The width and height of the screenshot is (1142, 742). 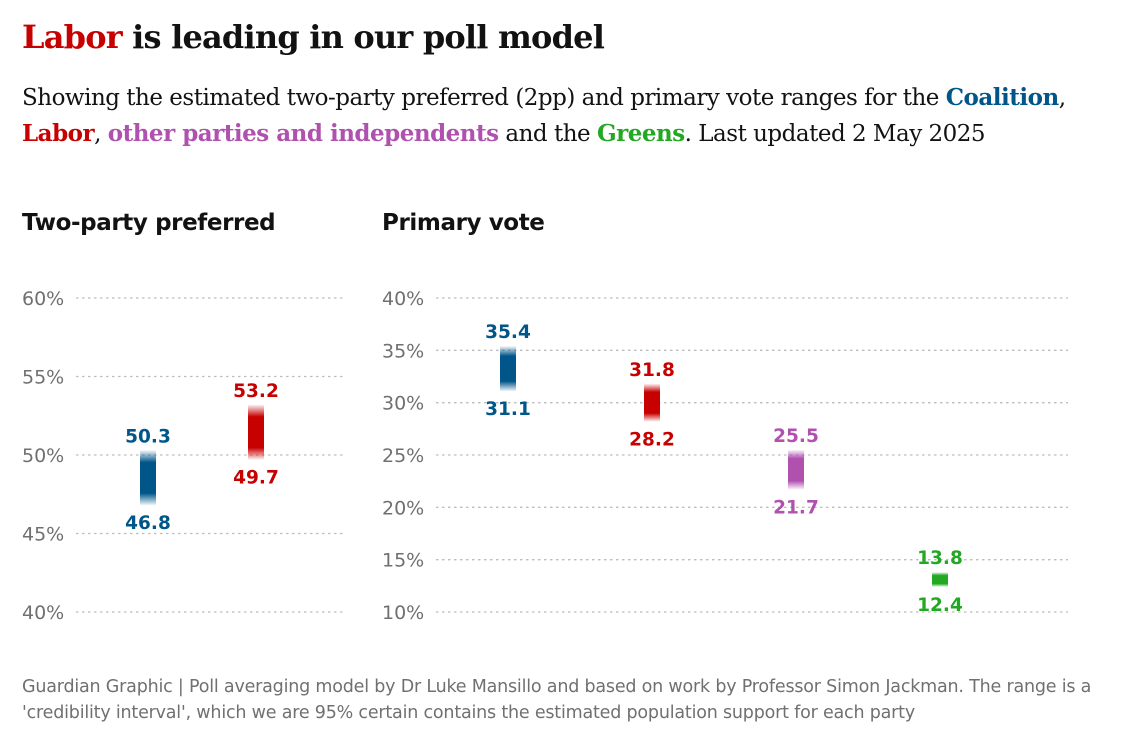 I want to click on y-tick-label: 50%, so click(x=43, y=456).